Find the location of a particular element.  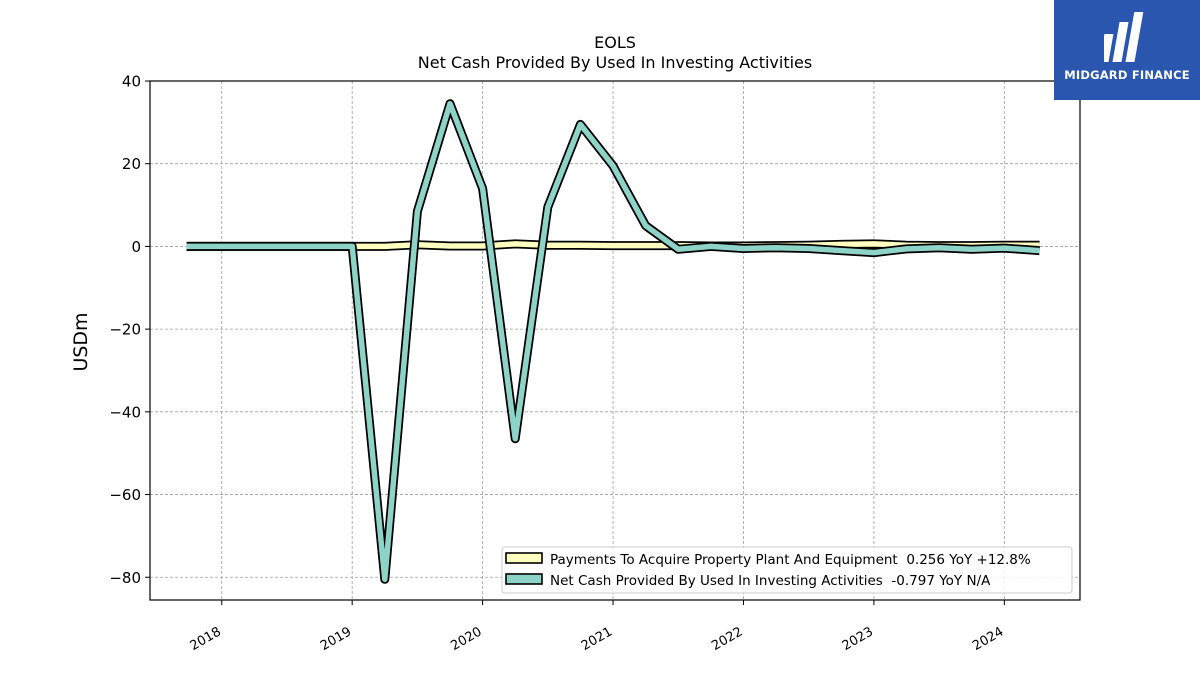

x-tick-label: 2022 is located at coordinates (727, 639).